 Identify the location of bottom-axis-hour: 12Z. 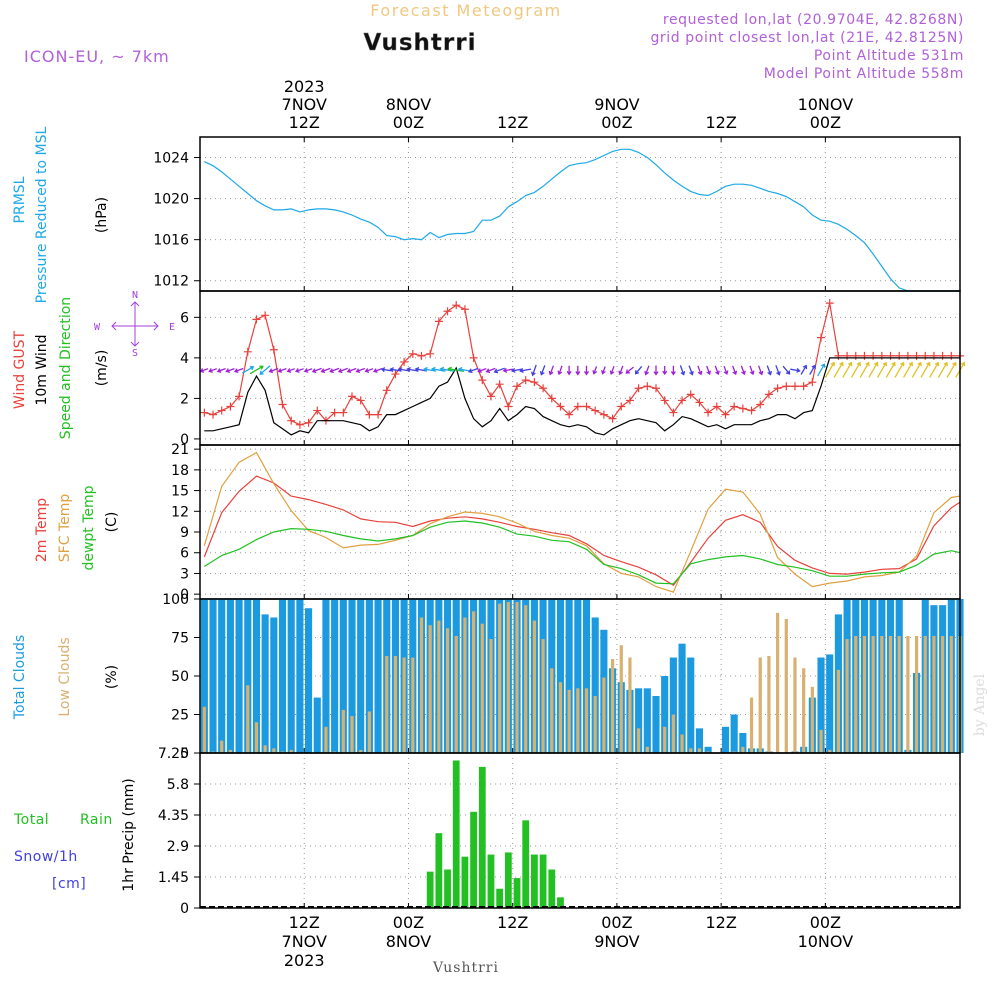
(304, 922).